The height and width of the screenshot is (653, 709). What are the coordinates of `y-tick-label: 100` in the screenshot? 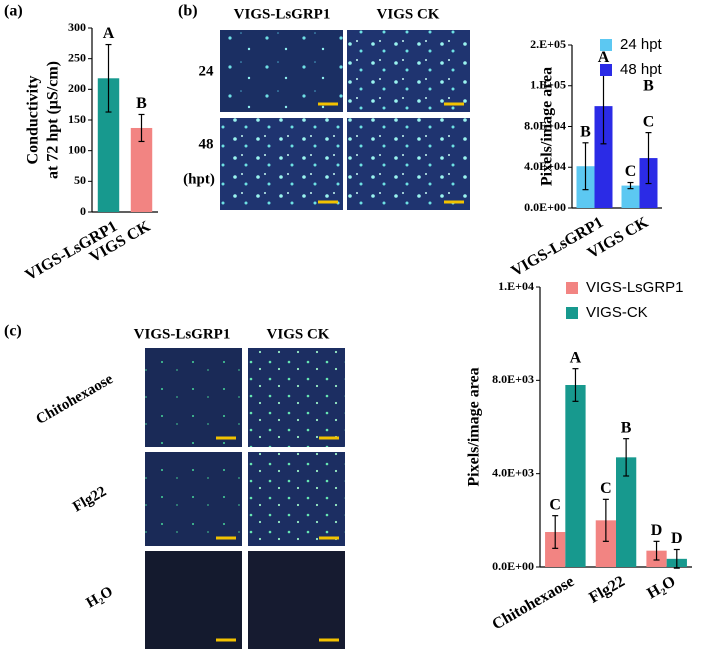 It's located at (77, 149).